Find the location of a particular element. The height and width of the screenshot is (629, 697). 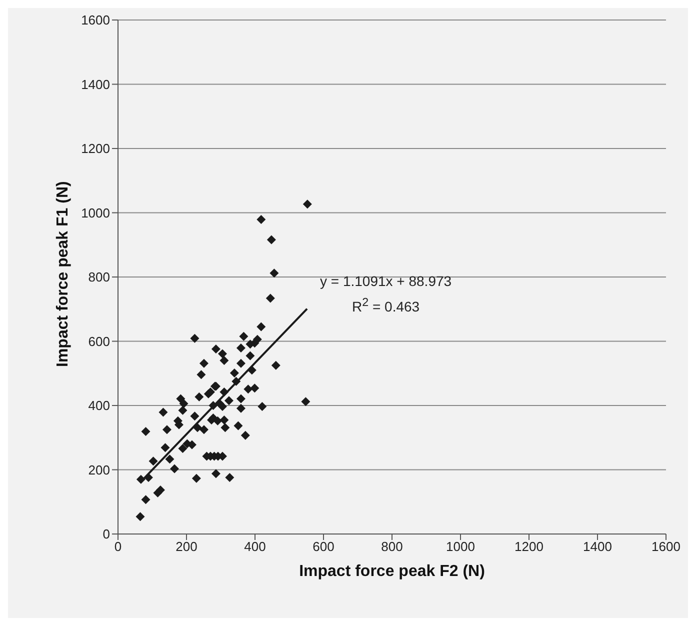

annotation: y = 1.1091x + 88.973 is located at coordinates (386, 281).